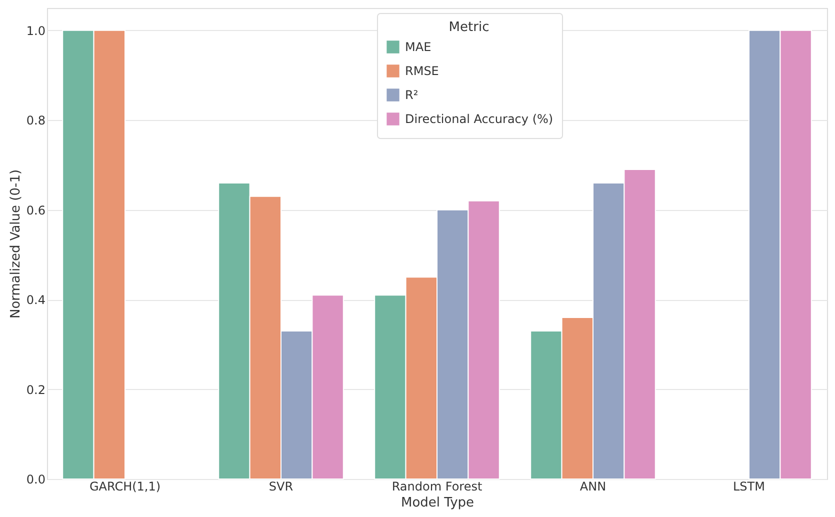  What do you see at coordinates (36, 31) in the screenshot?
I see `y-tick-label: 1.0` at bounding box center [36, 31].